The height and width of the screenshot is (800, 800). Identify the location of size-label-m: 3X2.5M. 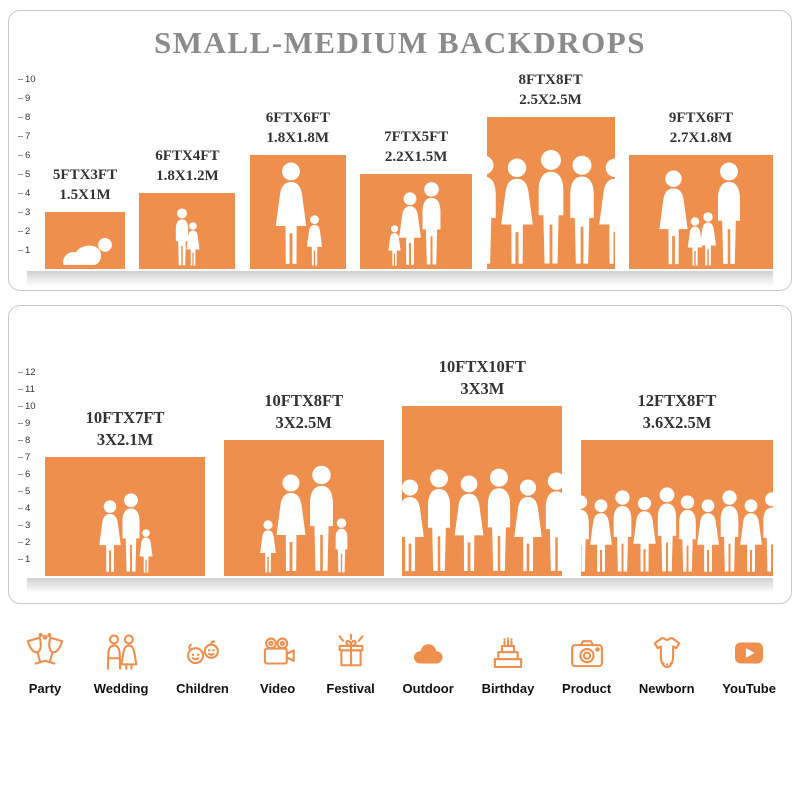
(303, 422).